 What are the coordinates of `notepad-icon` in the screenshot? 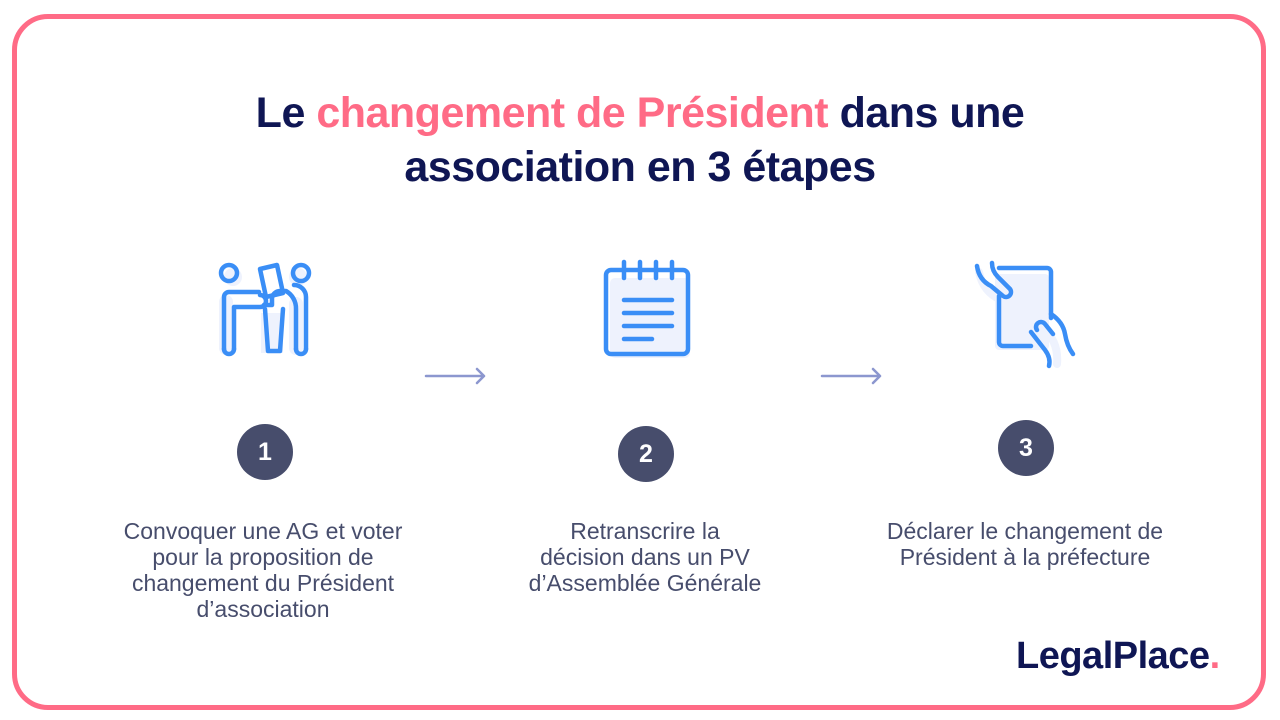 It's located at (648, 308).